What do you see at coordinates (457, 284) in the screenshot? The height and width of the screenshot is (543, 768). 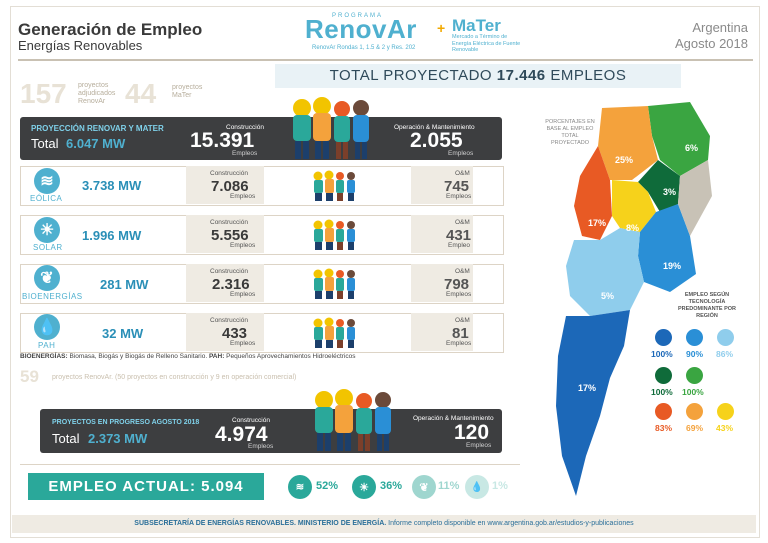 I see `om-value: 798` at bounding box center [457, 284].